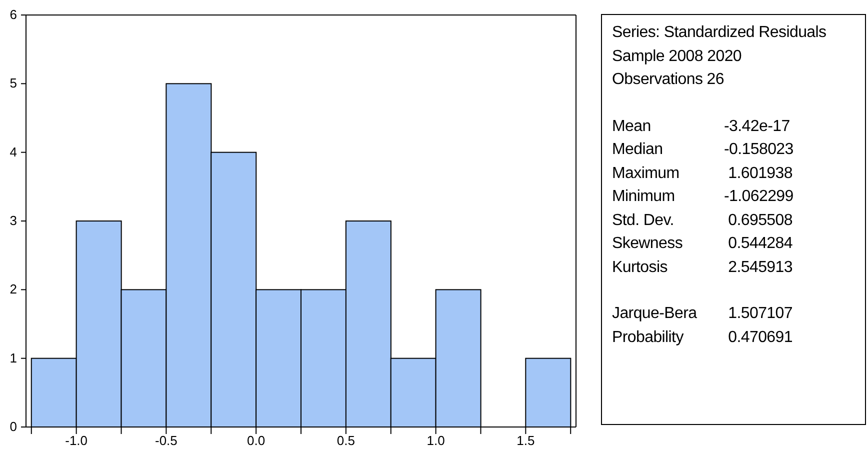 The width and height of the screenshot is (868, 461). What do you see at coordinates (525, 440) in the screenshot?
I see `x-tick-label: 1.5` at bounding box center [525, 440].